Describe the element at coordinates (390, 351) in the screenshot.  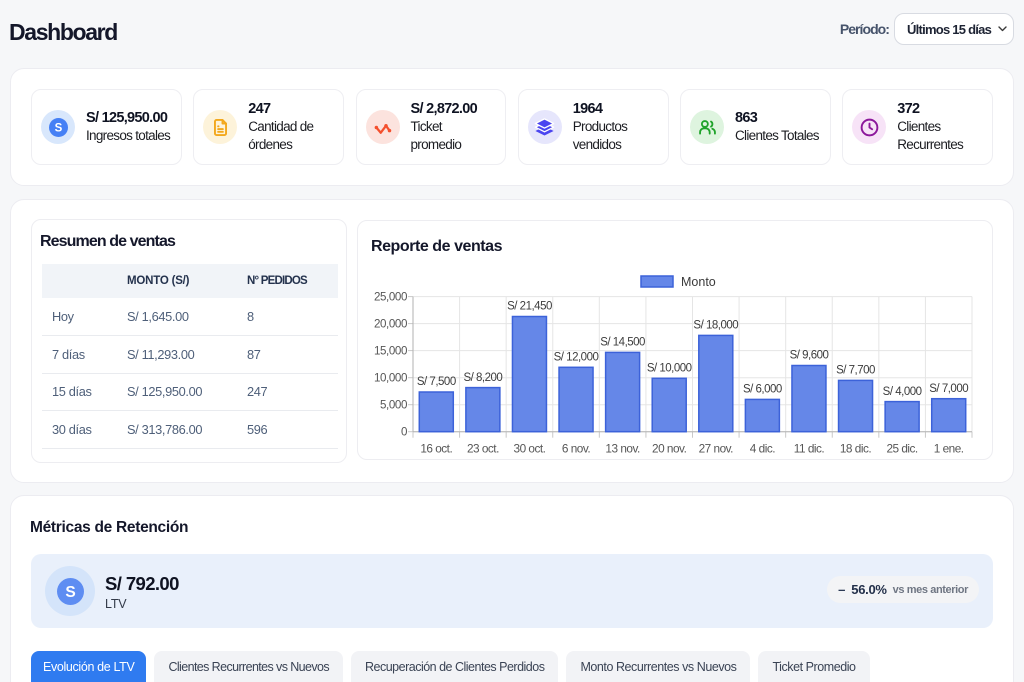
I see `svg-text: 15,000` at that location.